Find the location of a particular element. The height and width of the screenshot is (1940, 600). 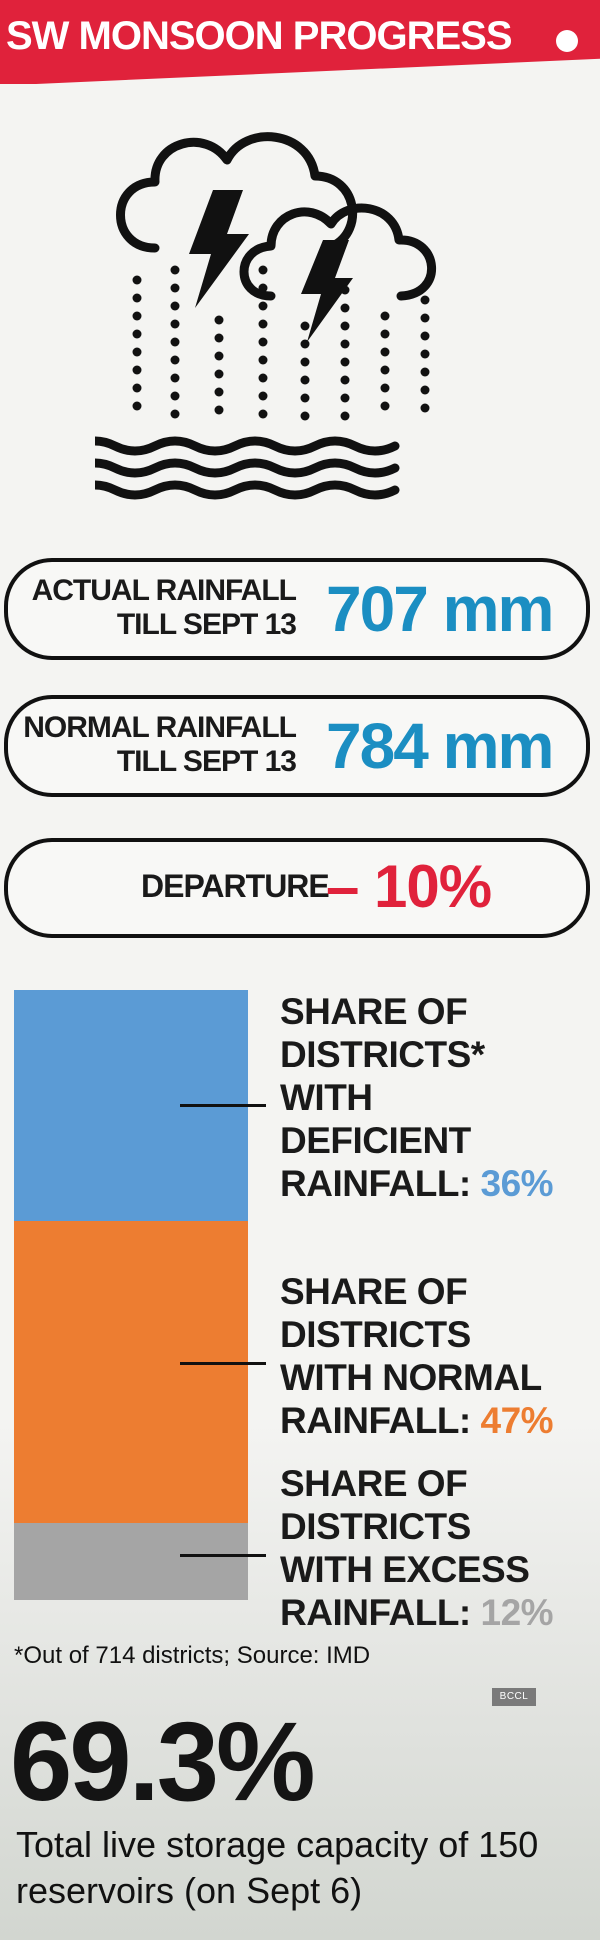

departure-card: DEPARTURE – 10% is located at coordinates (297, 888).